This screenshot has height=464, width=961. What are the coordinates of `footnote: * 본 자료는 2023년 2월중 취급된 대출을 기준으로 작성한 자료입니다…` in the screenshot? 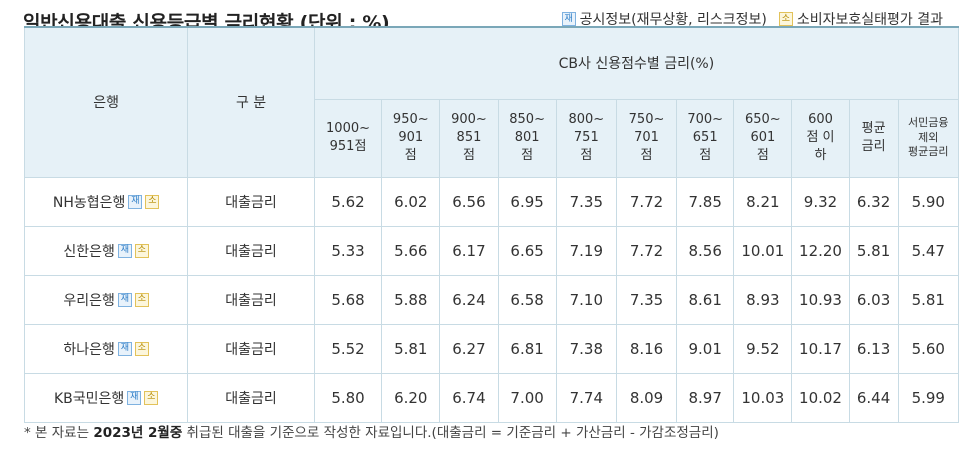 It's located at (371, 431).